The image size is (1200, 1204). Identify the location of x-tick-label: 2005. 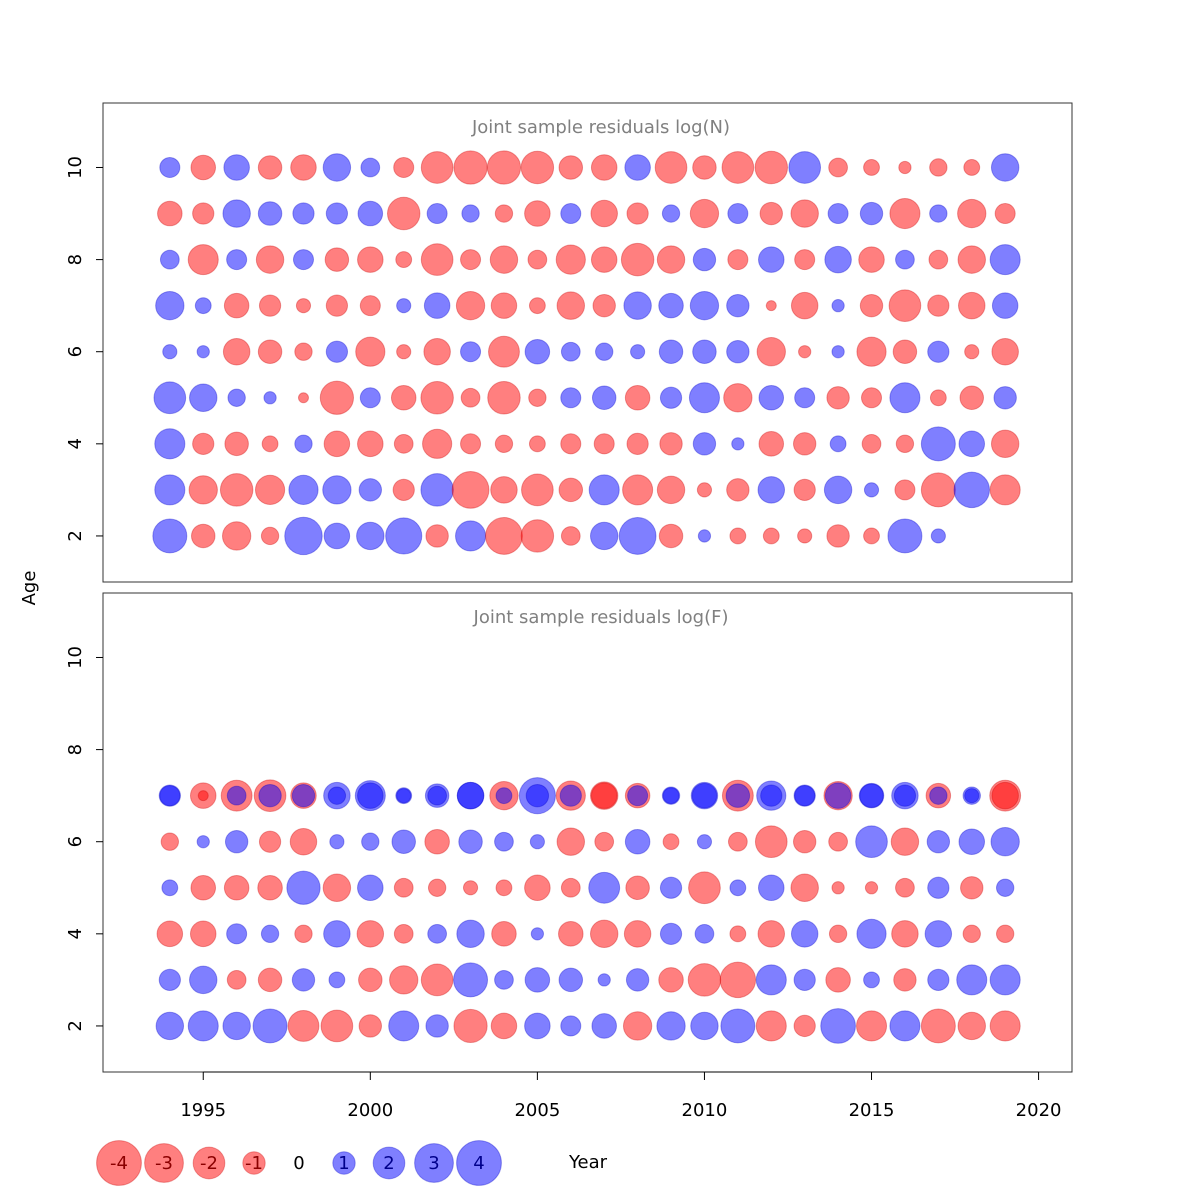
(537, 1110).